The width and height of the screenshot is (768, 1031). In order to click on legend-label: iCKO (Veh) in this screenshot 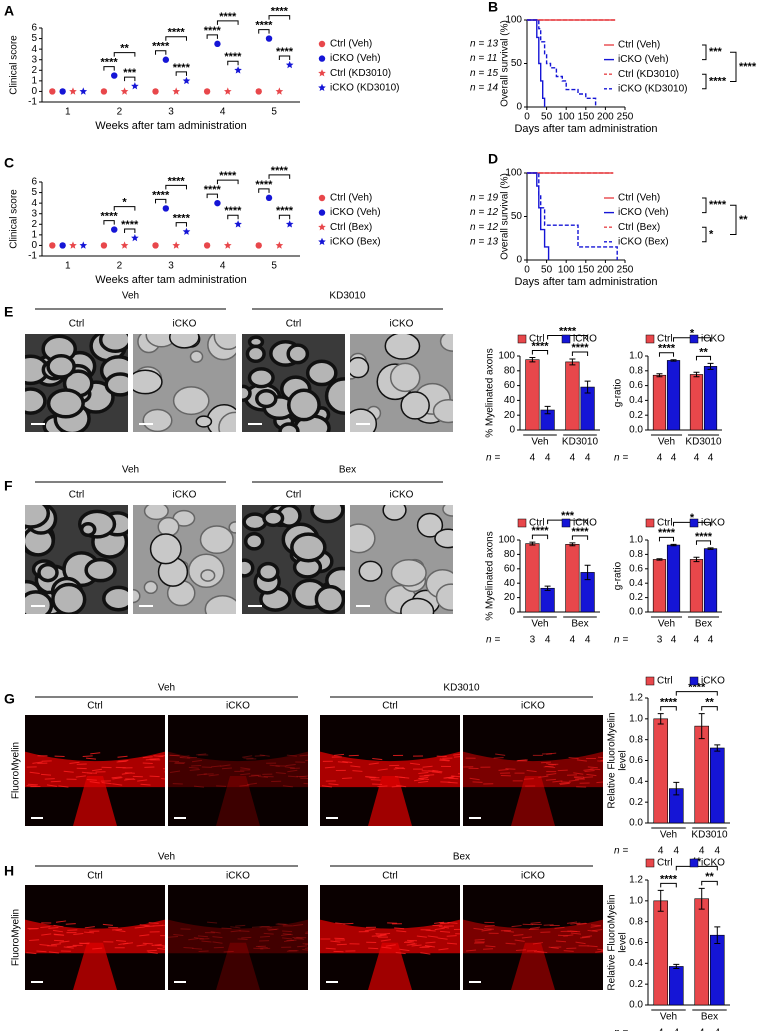, I will do `click(355, 212)`.